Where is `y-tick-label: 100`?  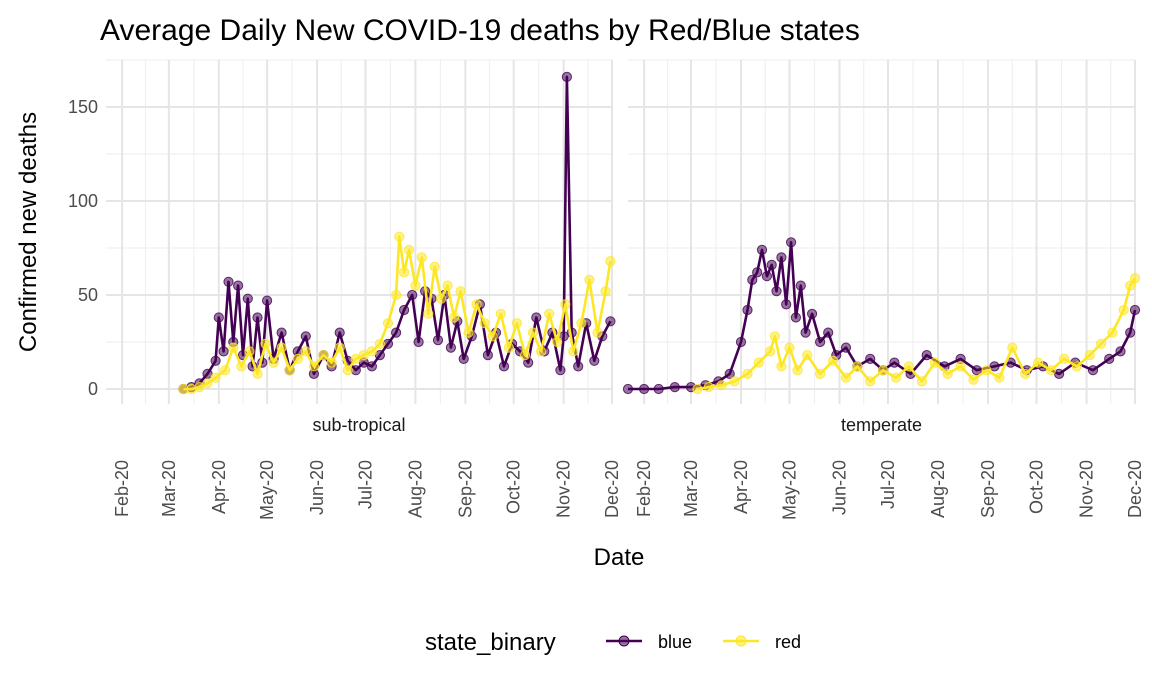
y-tick-label: 100 is located at coordinates (83, 201).